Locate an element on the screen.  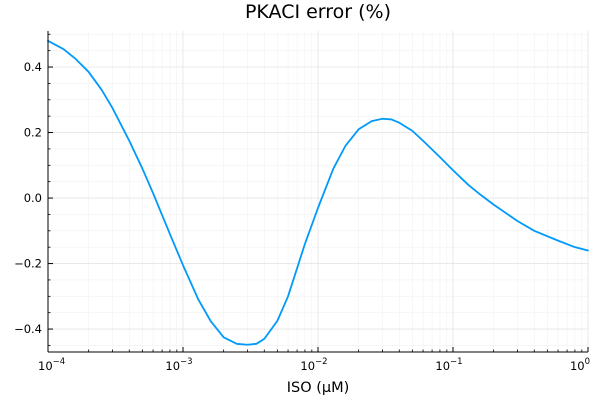
x-tick-exponent: −3 is located at coordinates (186, 362).